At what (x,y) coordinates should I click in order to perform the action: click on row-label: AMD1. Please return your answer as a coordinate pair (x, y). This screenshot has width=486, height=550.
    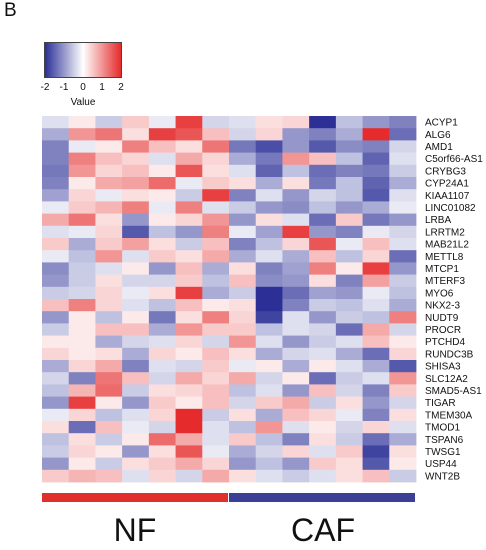
    Looking at the image, I should click on (439, 147).